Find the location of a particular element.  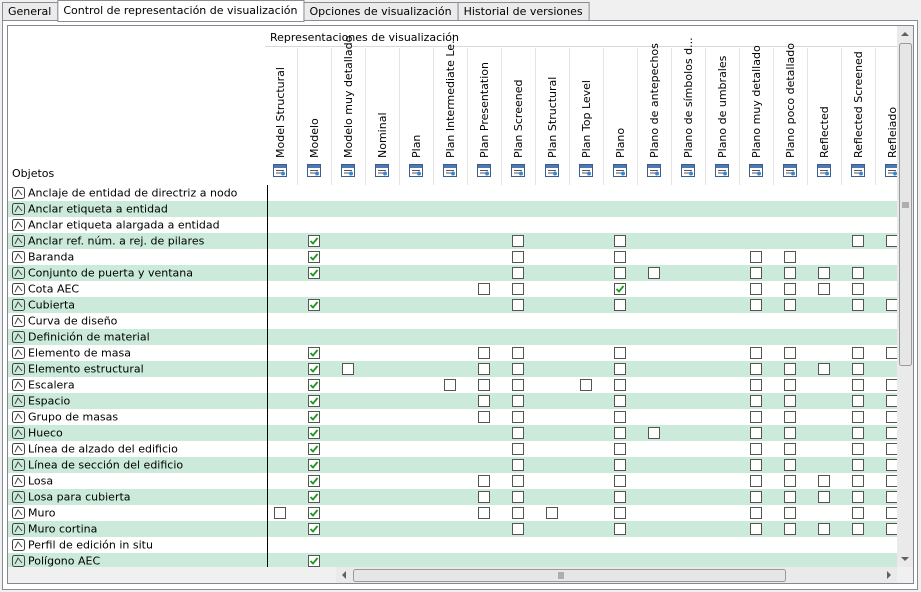

tab-label: Opciones de visualización is located at coordinates (380, 11).